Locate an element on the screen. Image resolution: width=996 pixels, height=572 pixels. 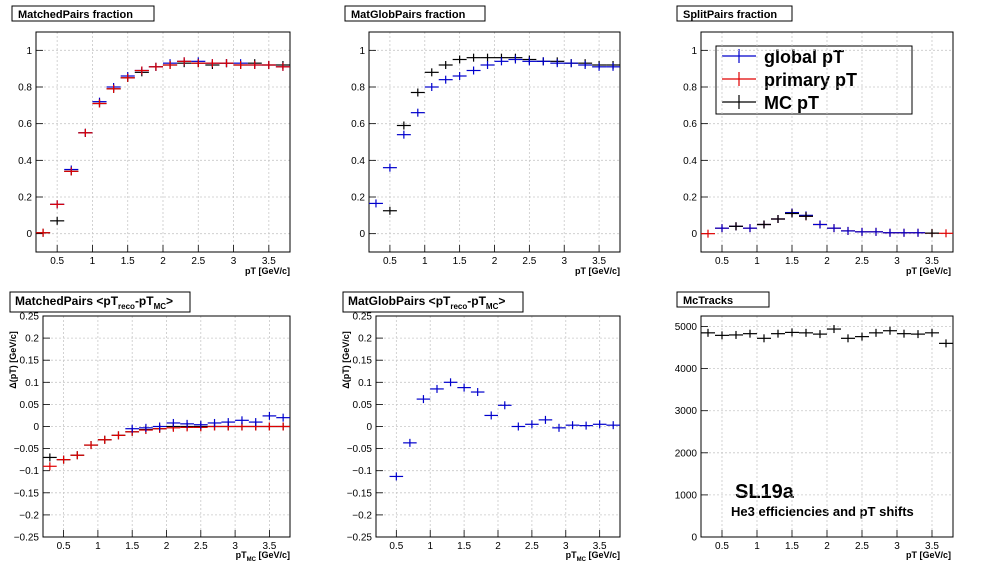
x-tick-label: 2.5 is located at coordinates (529, 261).